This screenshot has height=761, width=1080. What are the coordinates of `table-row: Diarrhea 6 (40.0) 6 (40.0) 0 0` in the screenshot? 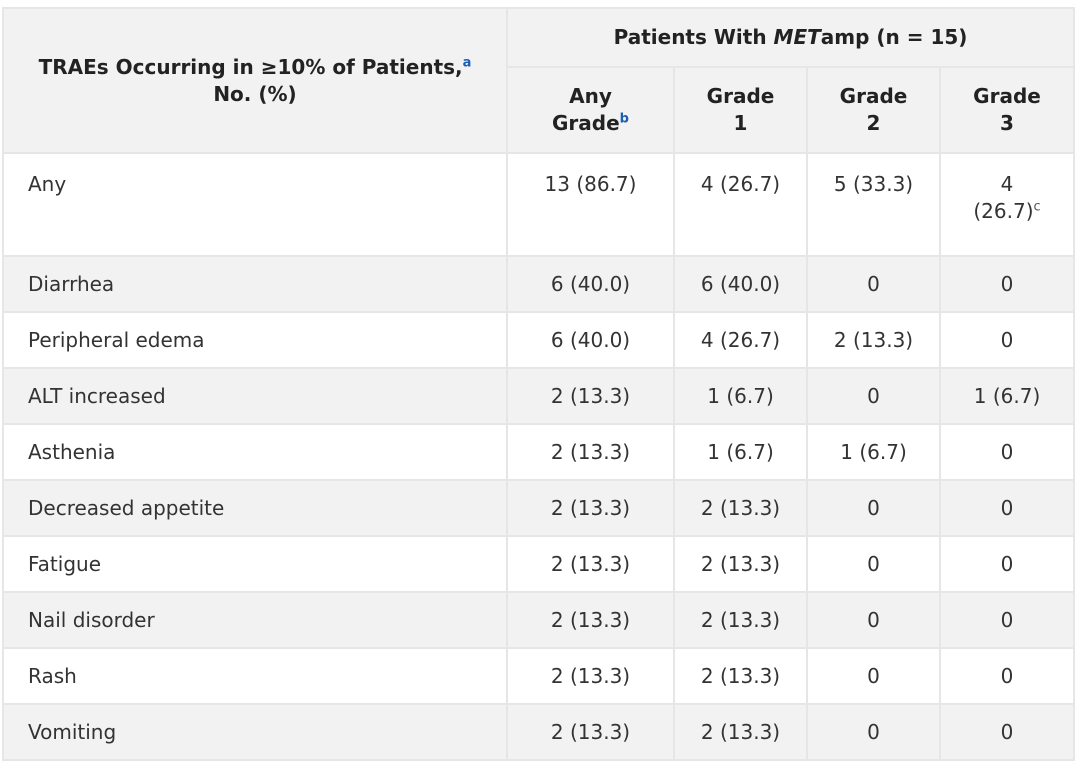 It's located at (539, 284).